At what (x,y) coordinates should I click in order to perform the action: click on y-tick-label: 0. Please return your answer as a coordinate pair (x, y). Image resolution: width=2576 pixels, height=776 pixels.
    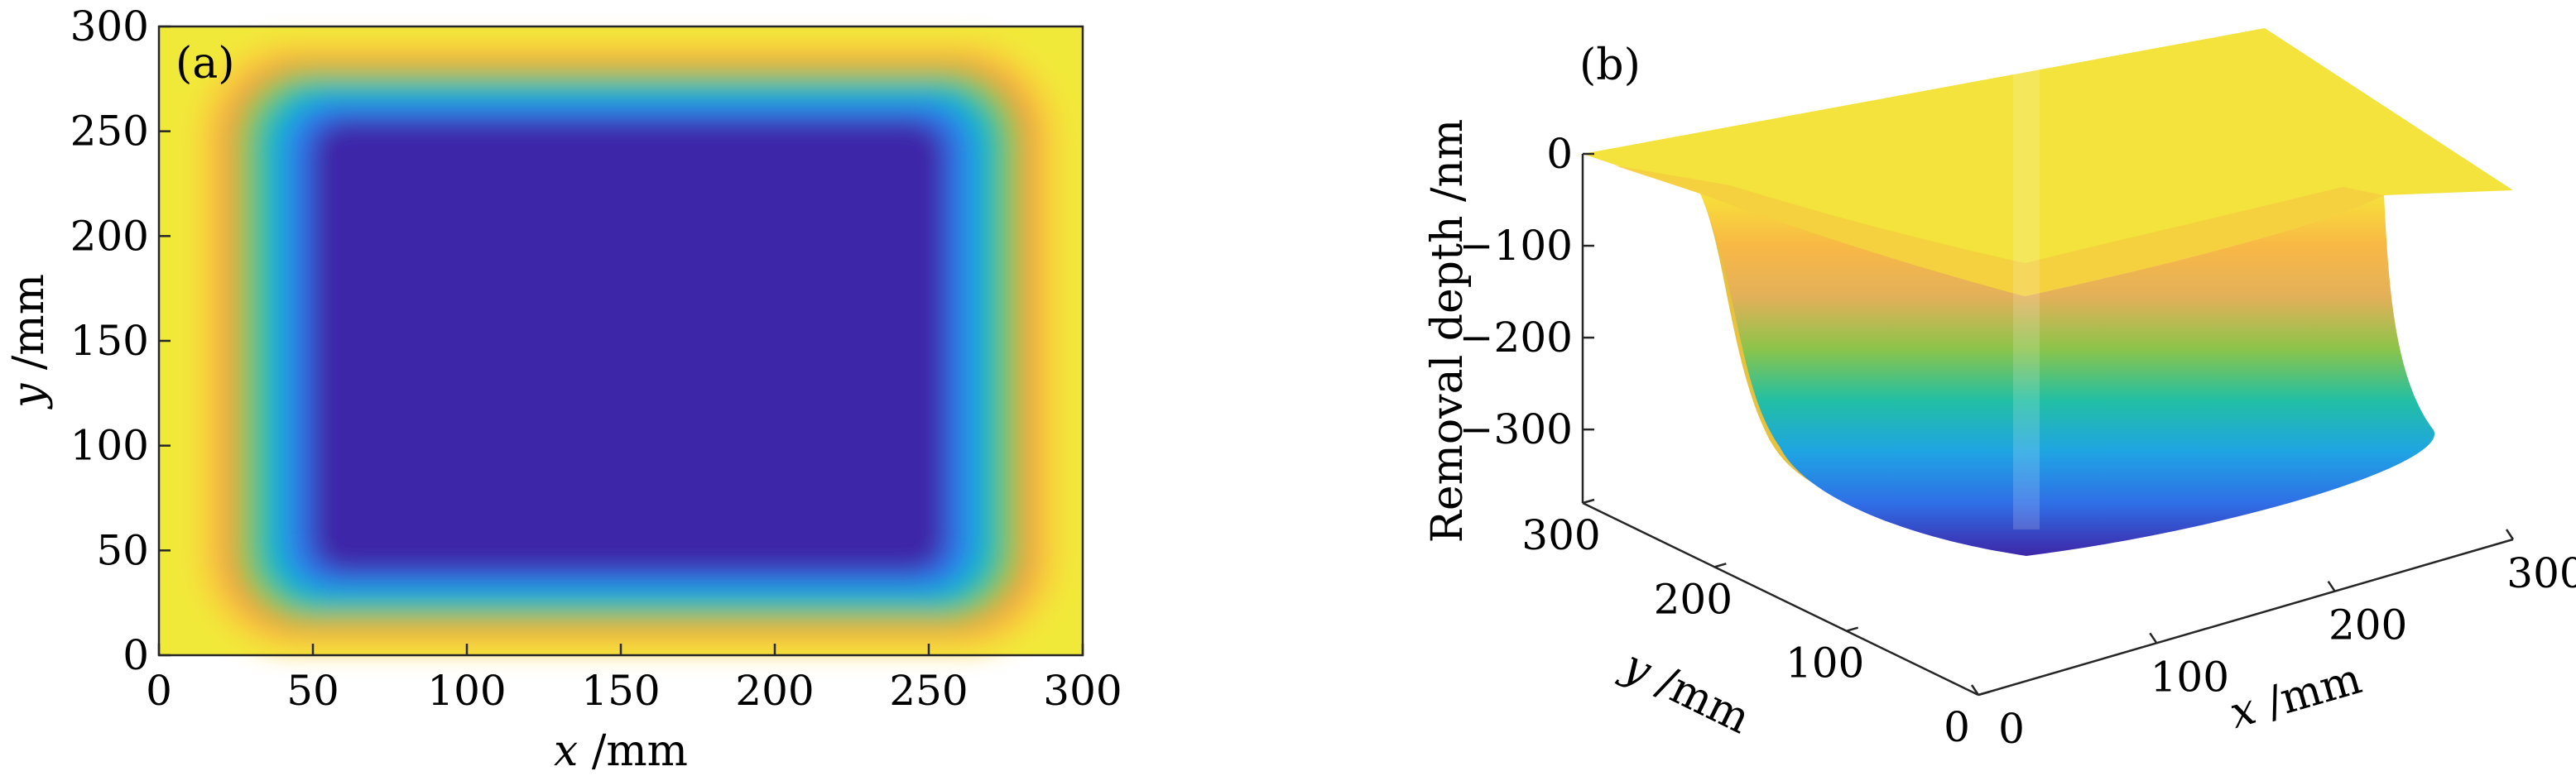
    Looking at the image, I should click on (136, 655).